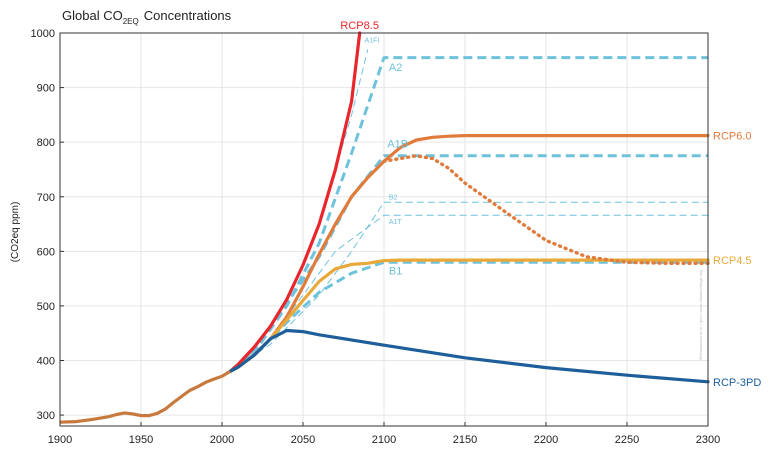 This screenshot has width=774, height=450. I want to click on series-label-rcp-3pd: RCP-3PD, so click(737, 383).